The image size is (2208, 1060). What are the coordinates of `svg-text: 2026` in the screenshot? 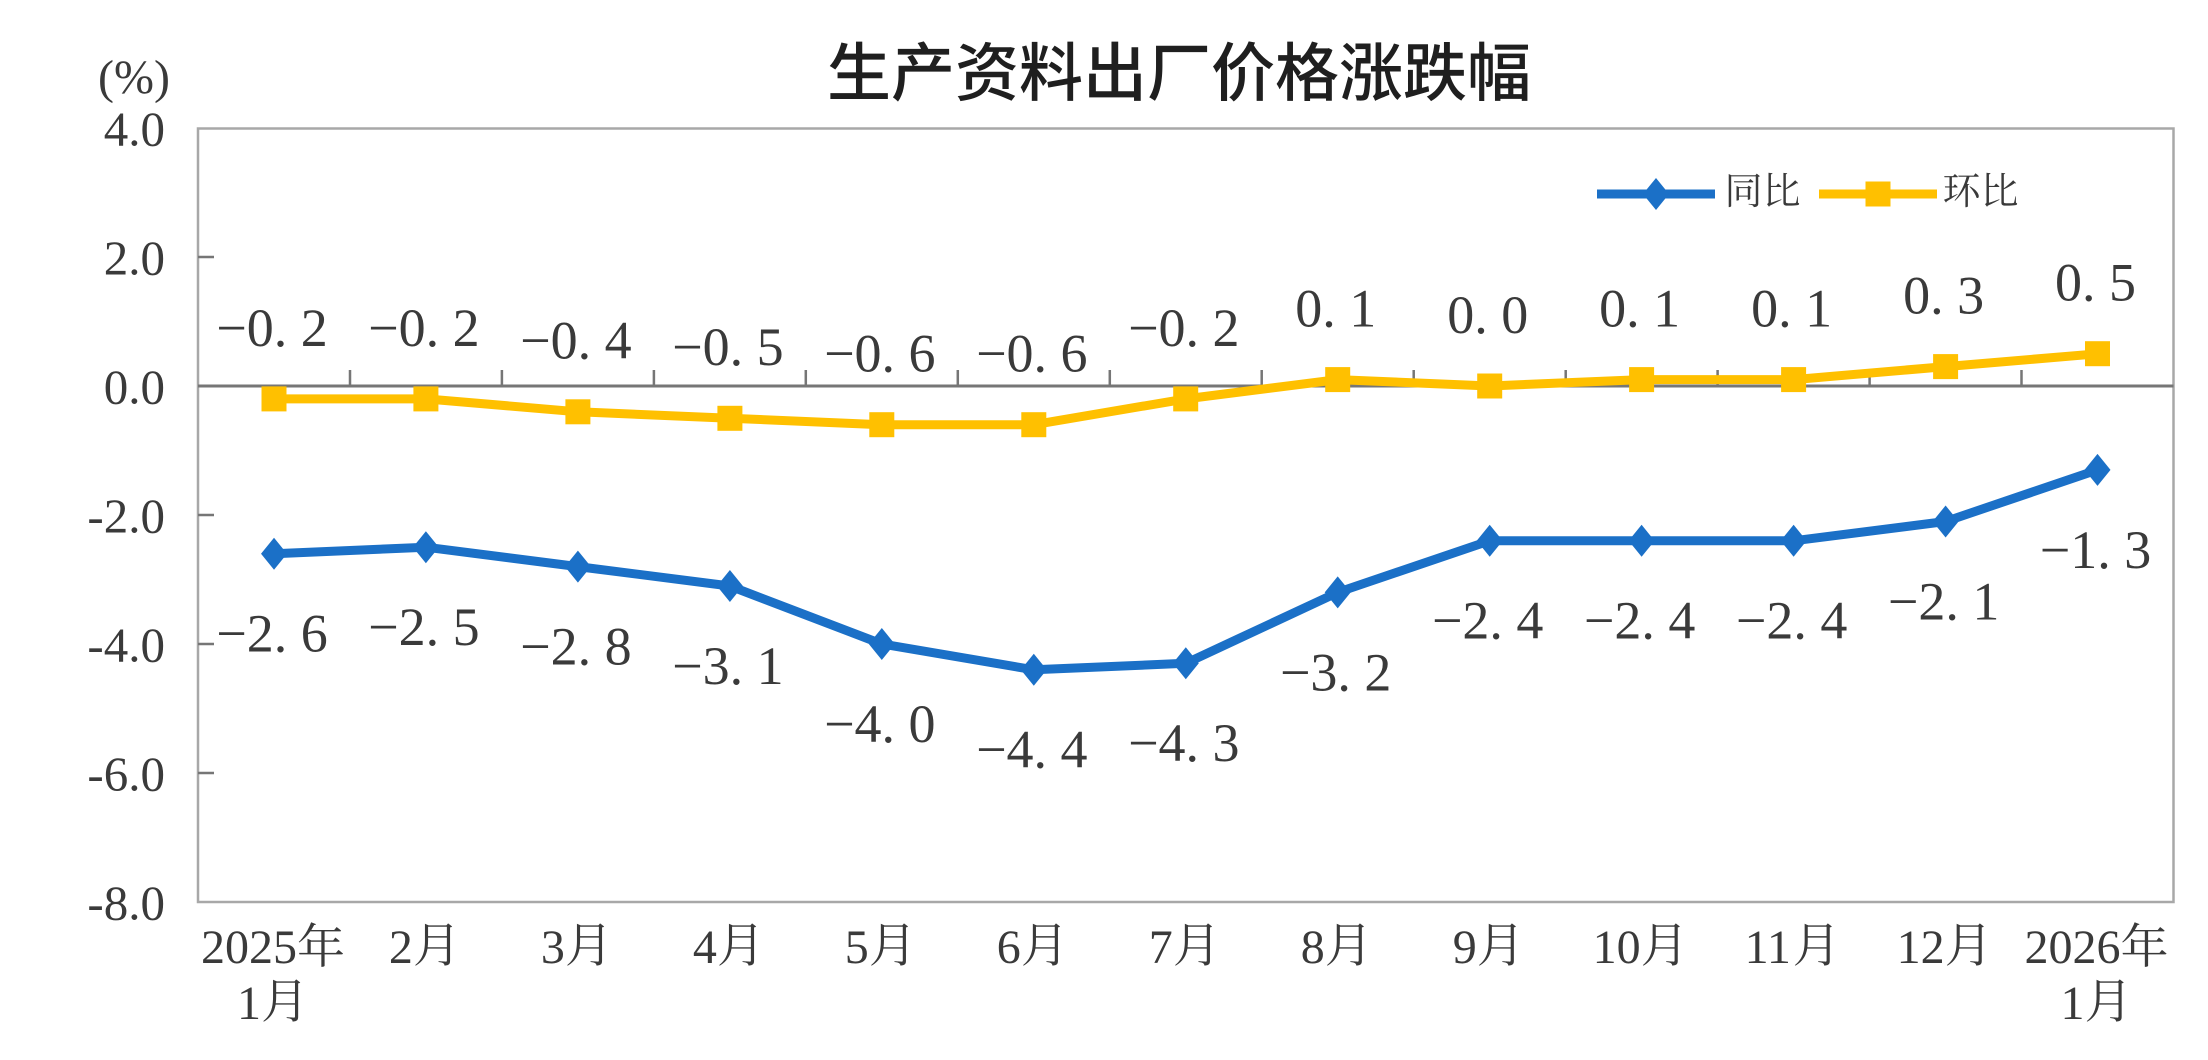 It's located at (2073, 947).